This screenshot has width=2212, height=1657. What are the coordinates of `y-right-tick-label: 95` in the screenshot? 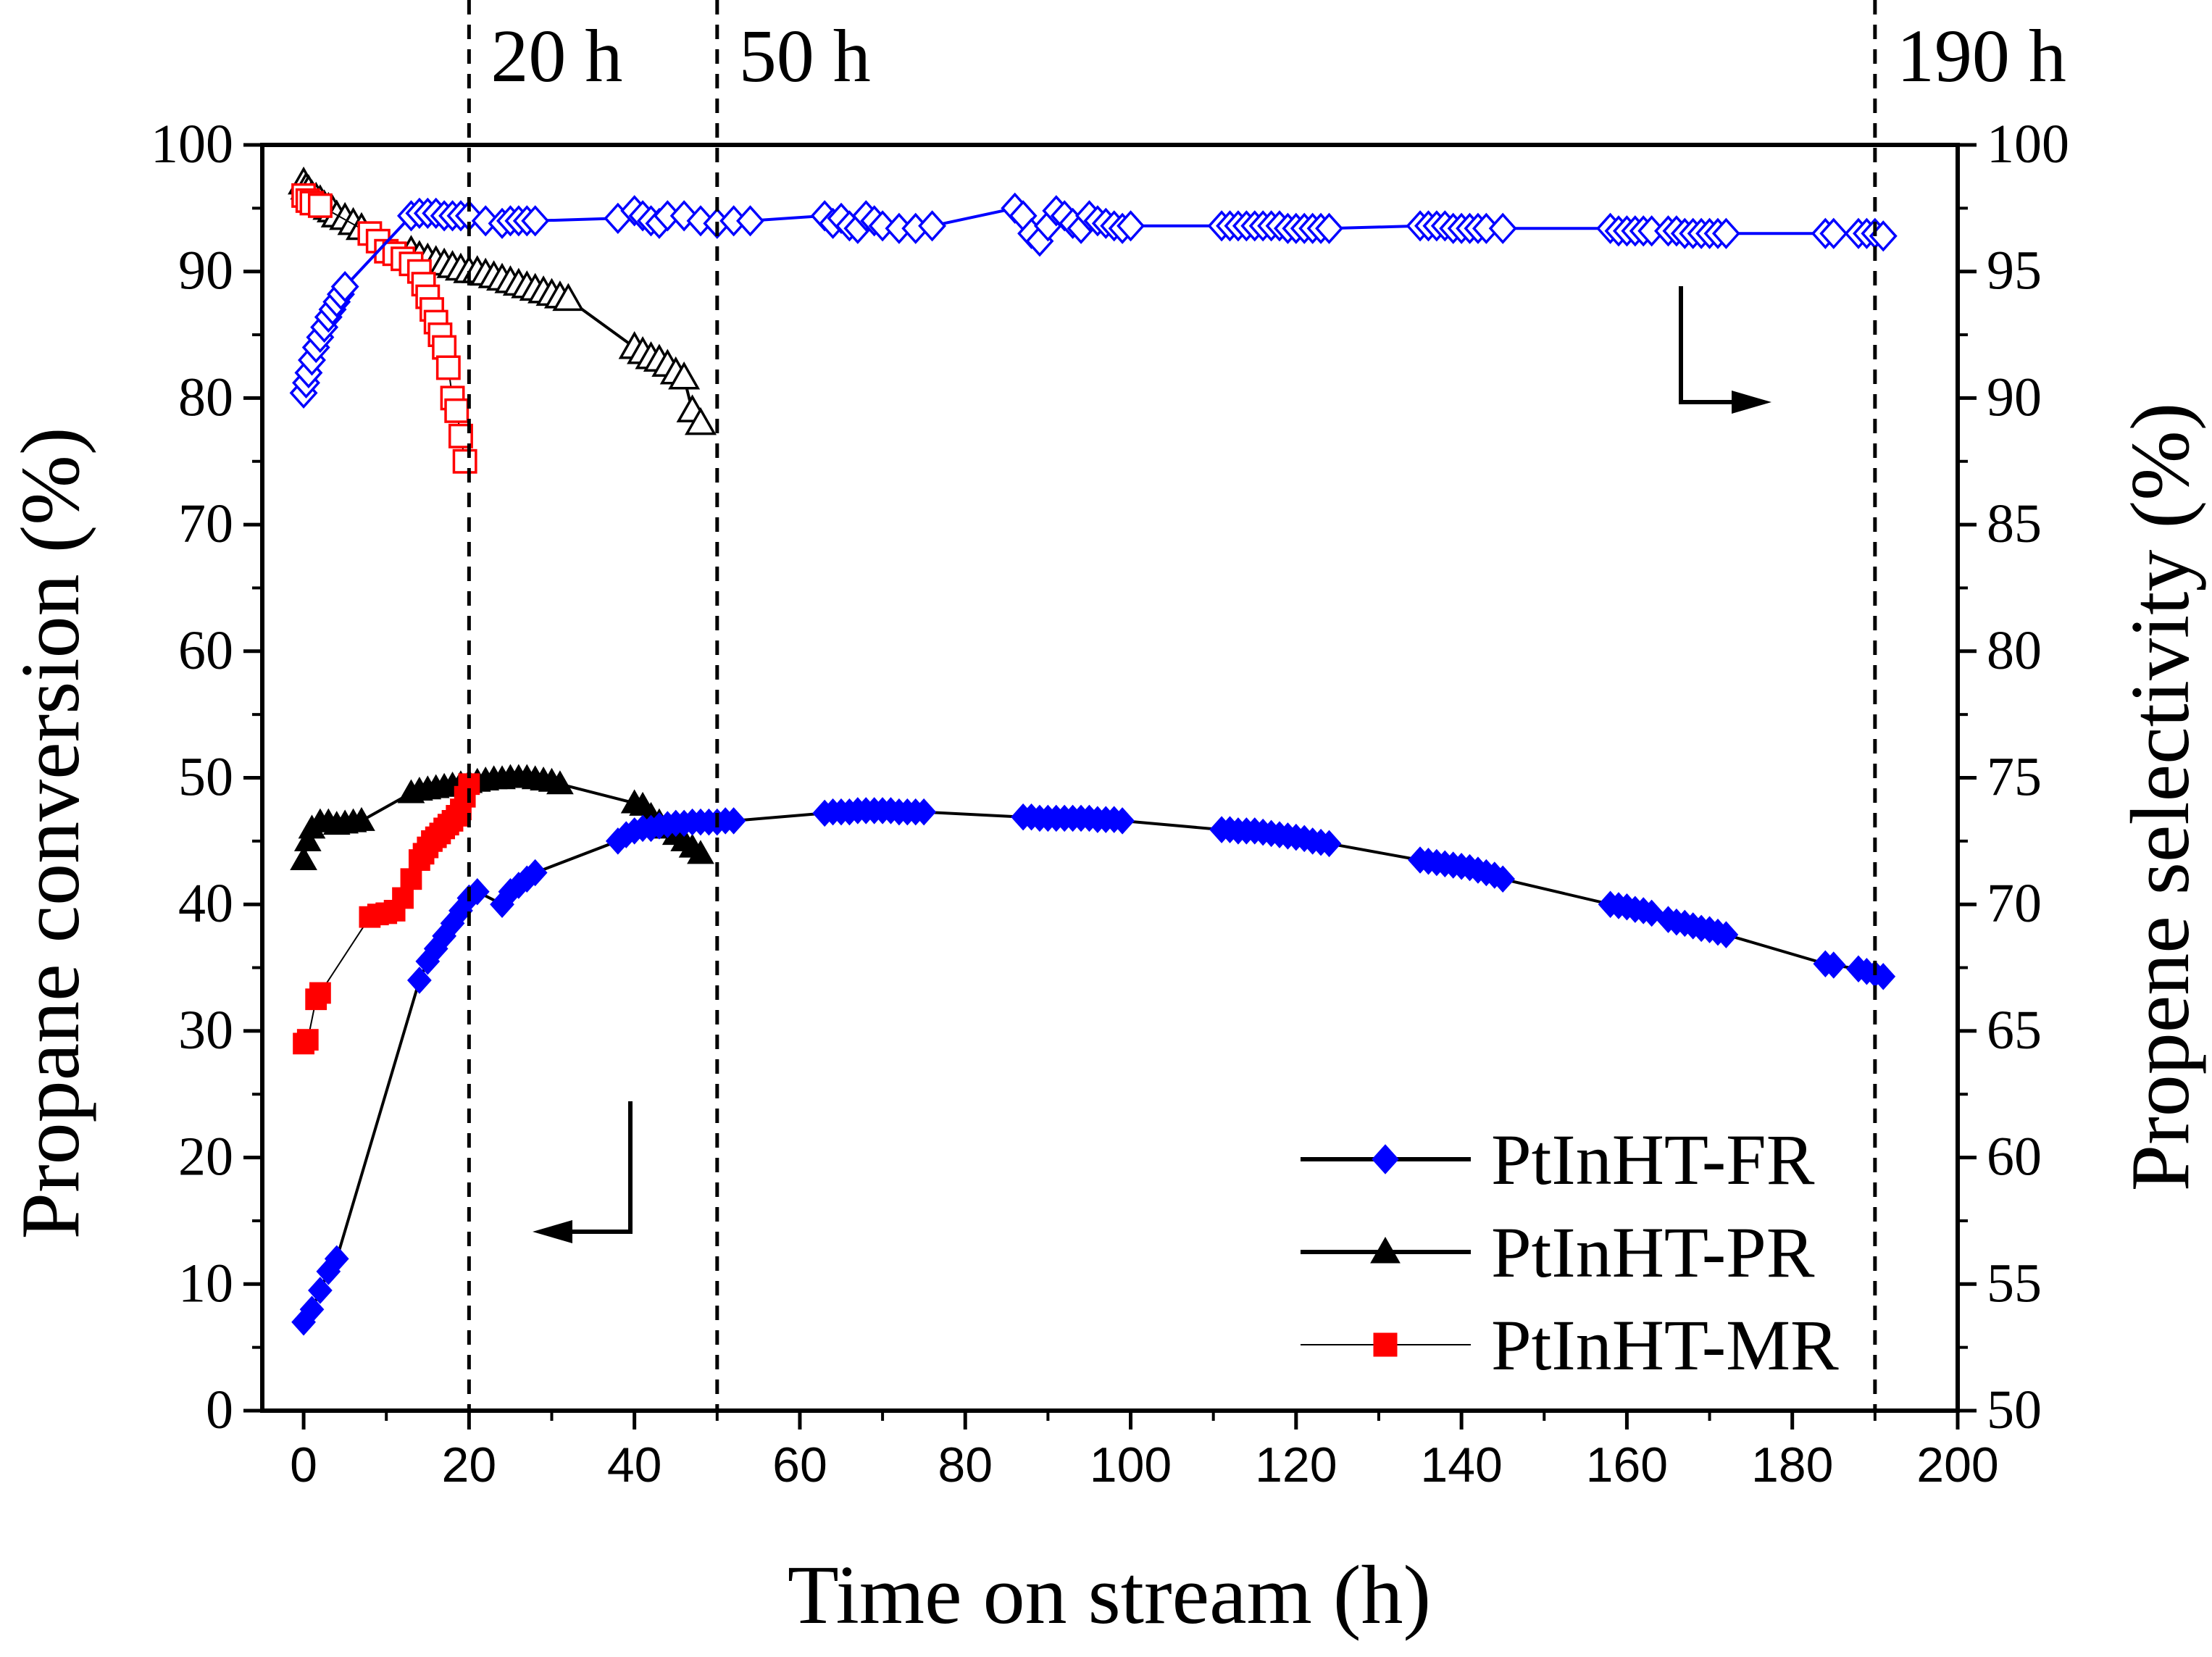 It's located at (2015, 271).